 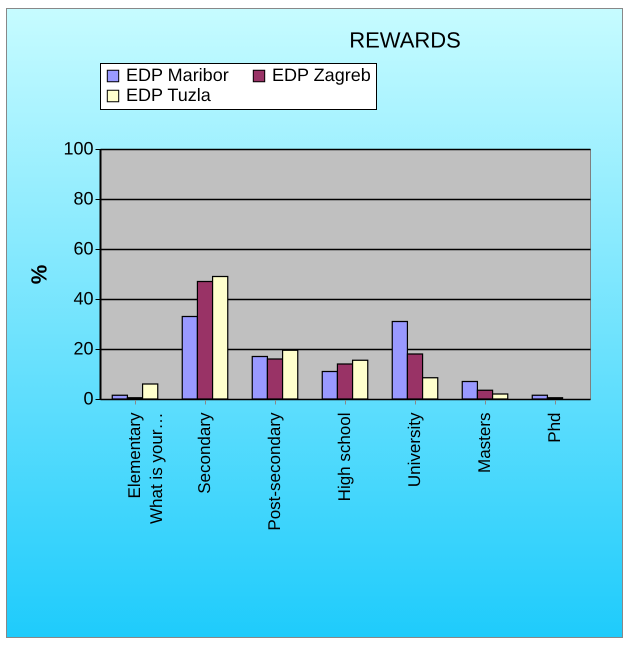 I want to click on x-tick-label: Secondary, so click(x=204, y=453).